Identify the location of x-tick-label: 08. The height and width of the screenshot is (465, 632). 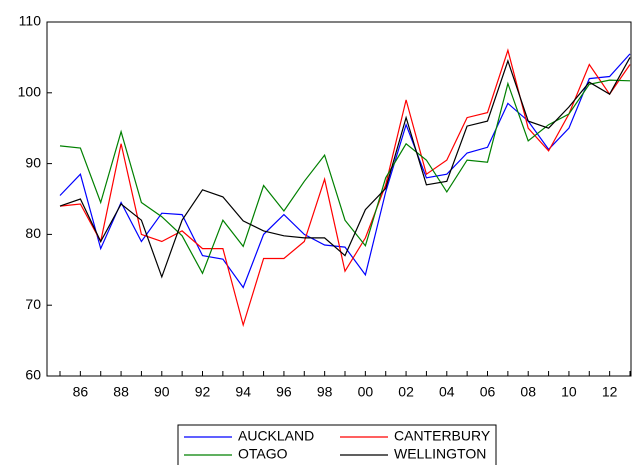
(528, 392).